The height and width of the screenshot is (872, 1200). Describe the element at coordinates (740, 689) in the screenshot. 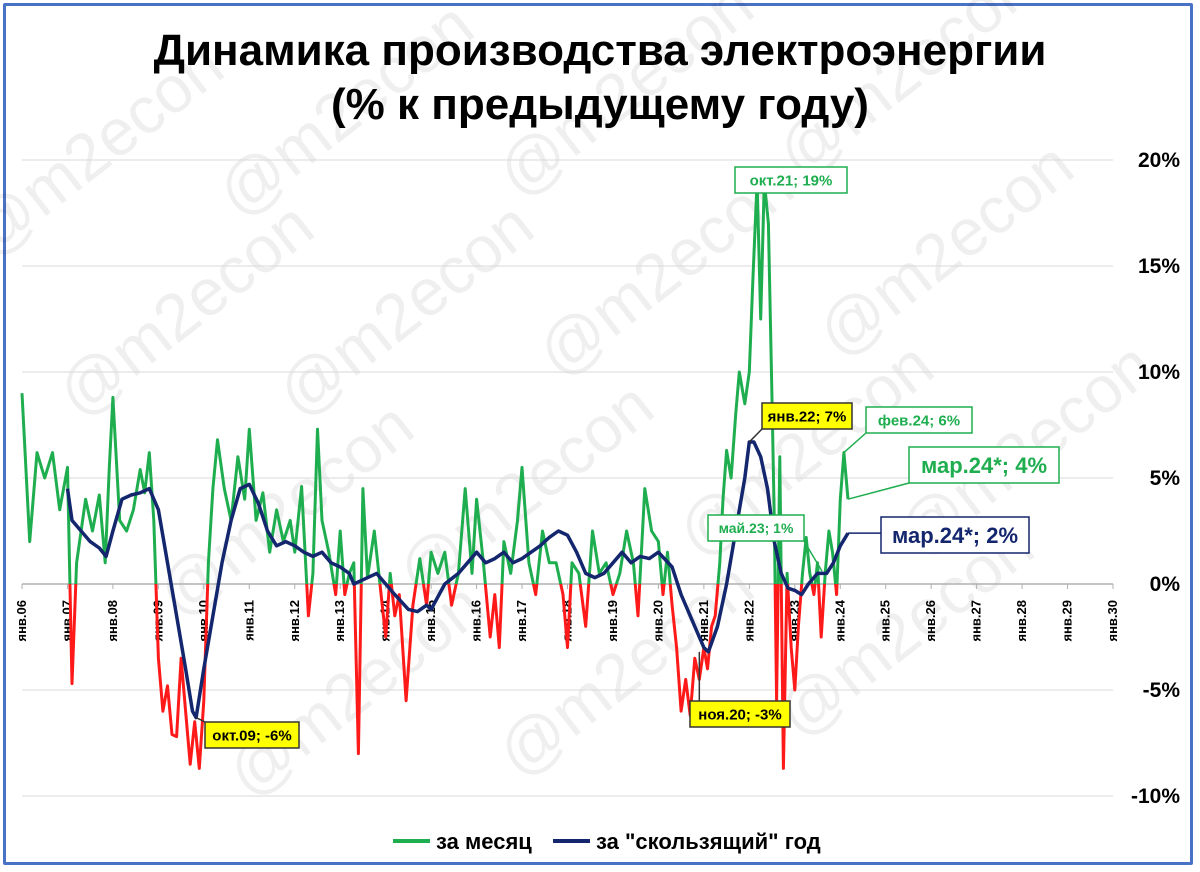

I see `callout: ноя.20; -3%` at that location.